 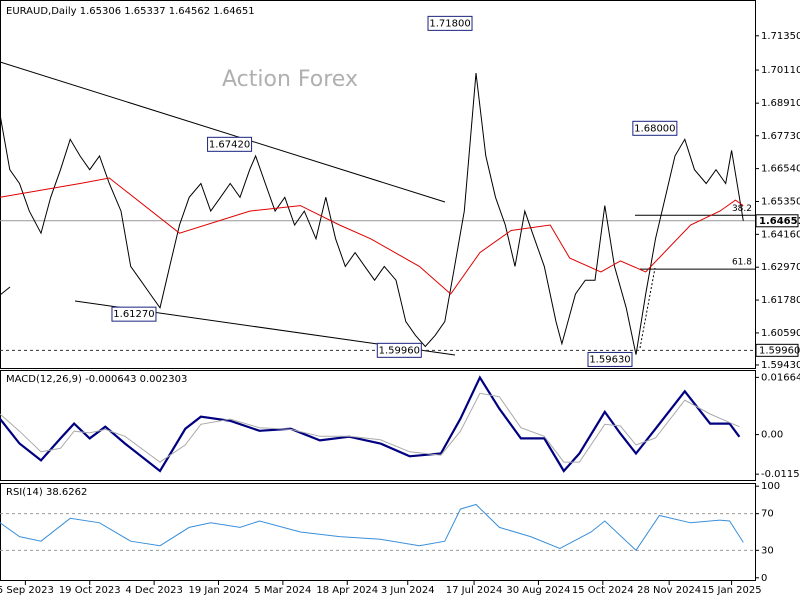 What do you see at coordinates (347, 590) in the screenshot?
I see `x-tick-label: 18 Apr 2024` at bounding box center [347, 590].